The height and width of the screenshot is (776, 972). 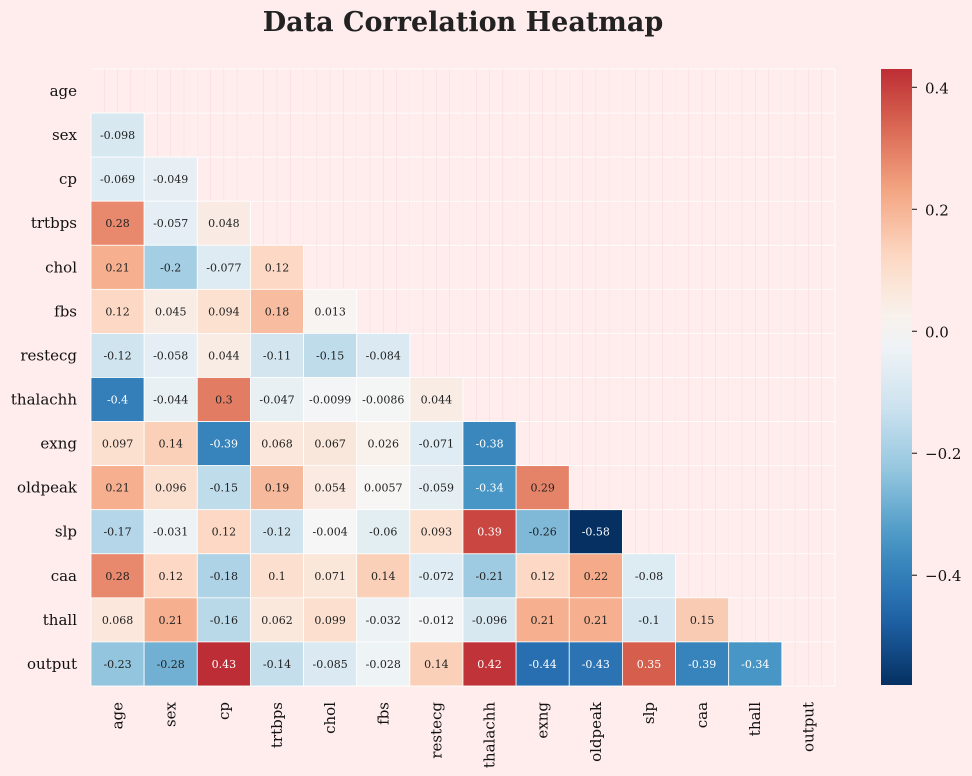 I want to click on row-label-thall: thall, so click(x=60, y=620).